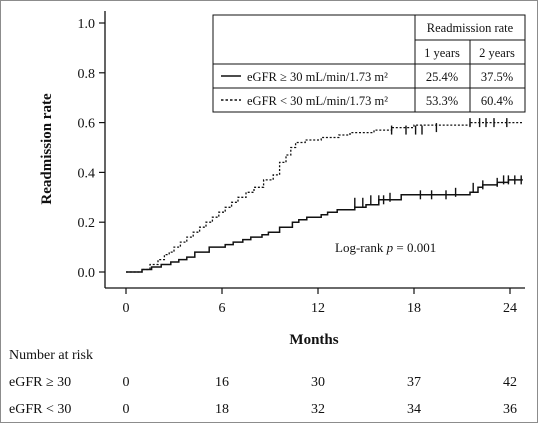 Image resolution: width=538 pixels, height=424 pixels. Describe the element at coordinates (414, 409) in the screenshot. I see `risk-value: 34` at that location.